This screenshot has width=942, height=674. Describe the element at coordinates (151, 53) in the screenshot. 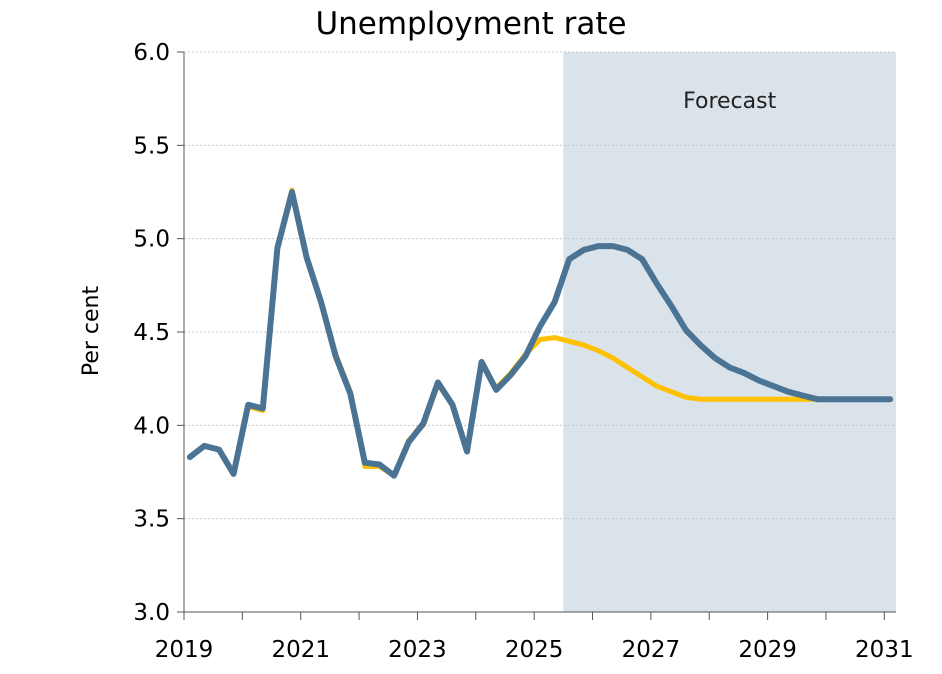

I see `y-tick-label: 6.0` at that location.